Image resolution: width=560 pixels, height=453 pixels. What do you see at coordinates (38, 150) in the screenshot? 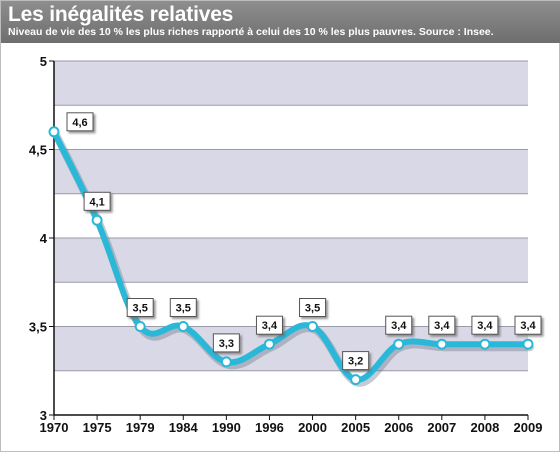
I see `y-tick-label-3: 4,5` at bounding box center [38, 150].